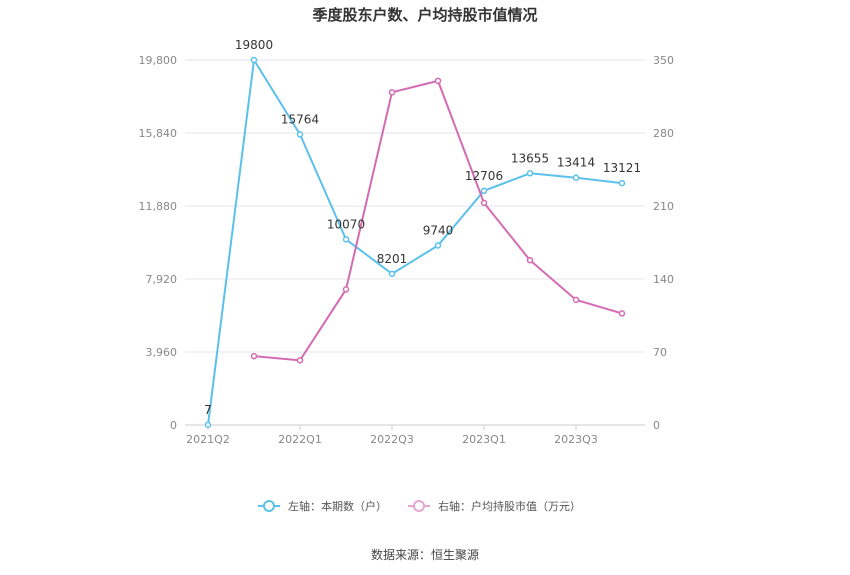 This screenshot has width=850, height=575. What do you see at coordinates (162, 352) in the screenshot?
I see `left-tick-label: 3,960` at bounding box center [162, 352].